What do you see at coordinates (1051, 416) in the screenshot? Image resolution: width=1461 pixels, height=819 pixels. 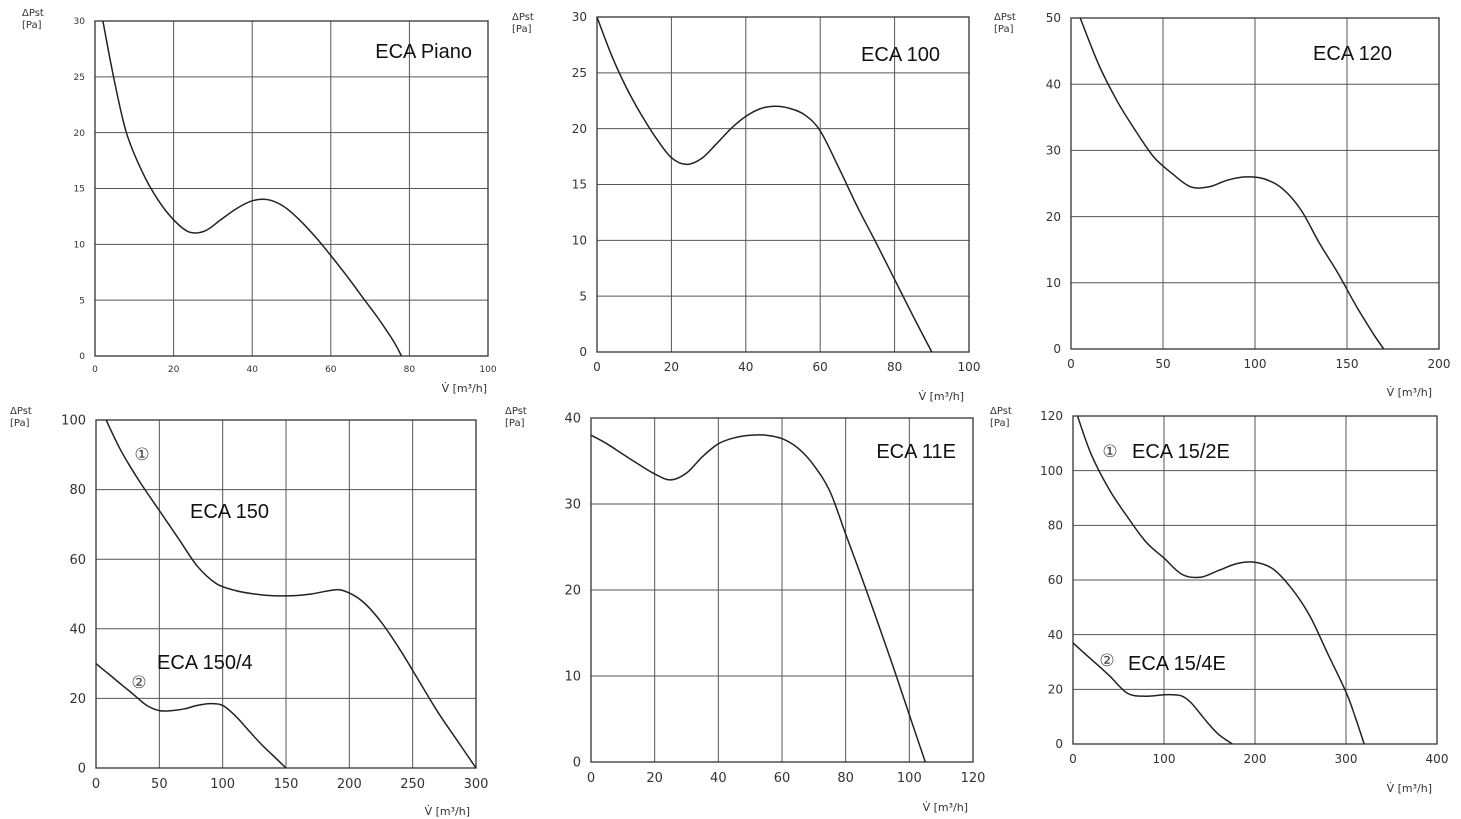 I see `y-tick-label: 120` at bounding box center [1051, 416].